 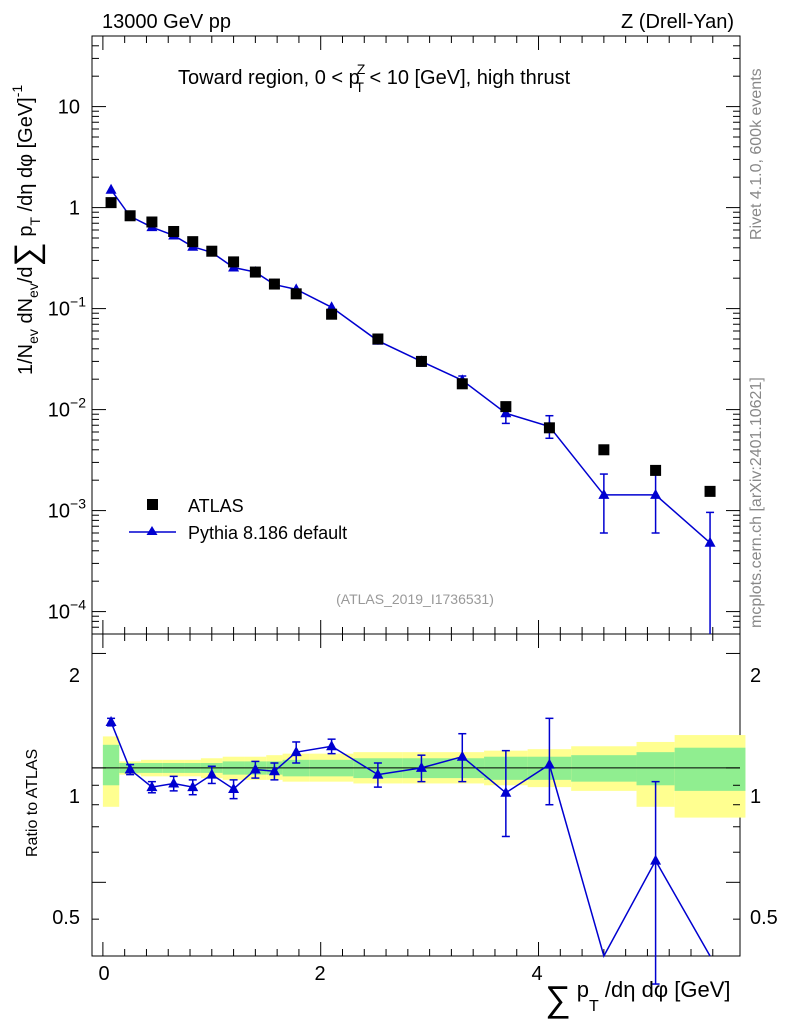 I want to click on ratio-ytick-right-1: 1, so click(x=755, y=797).